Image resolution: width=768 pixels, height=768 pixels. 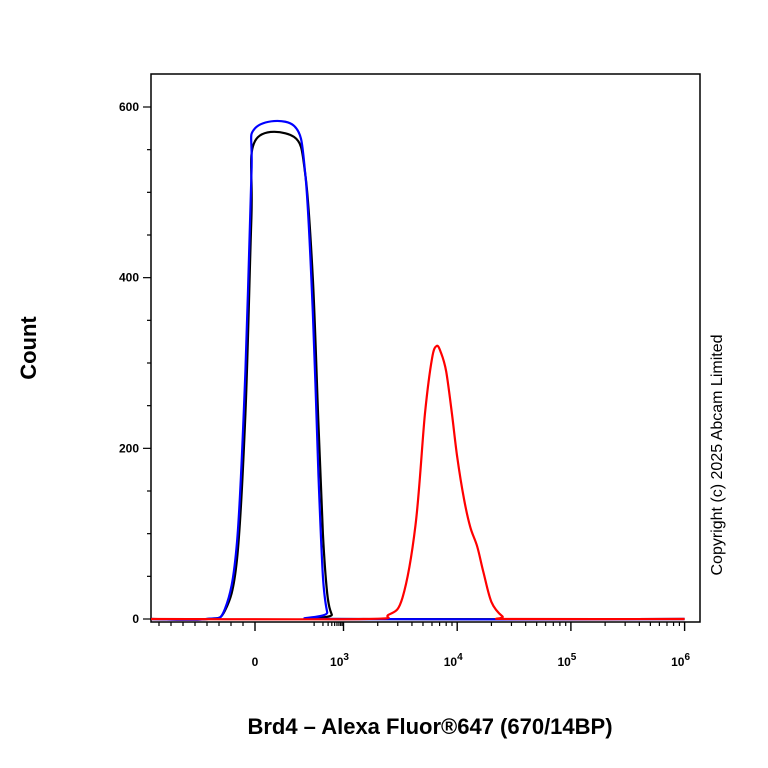 What do you see at coordinates (453, 660) in the screenshot?
I see `x-tick-label: 10⁴` at bounding box center [453, 660].